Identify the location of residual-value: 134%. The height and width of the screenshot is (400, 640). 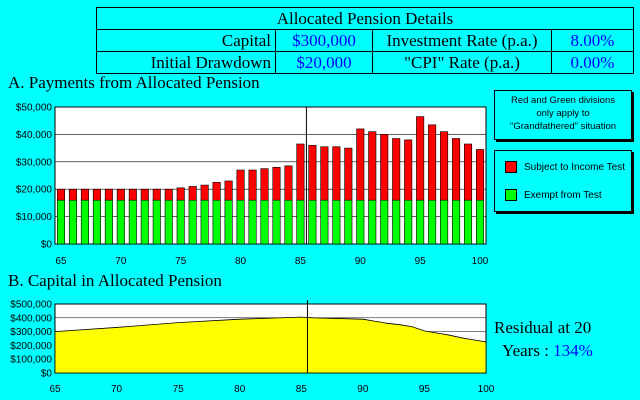
(573, 350).